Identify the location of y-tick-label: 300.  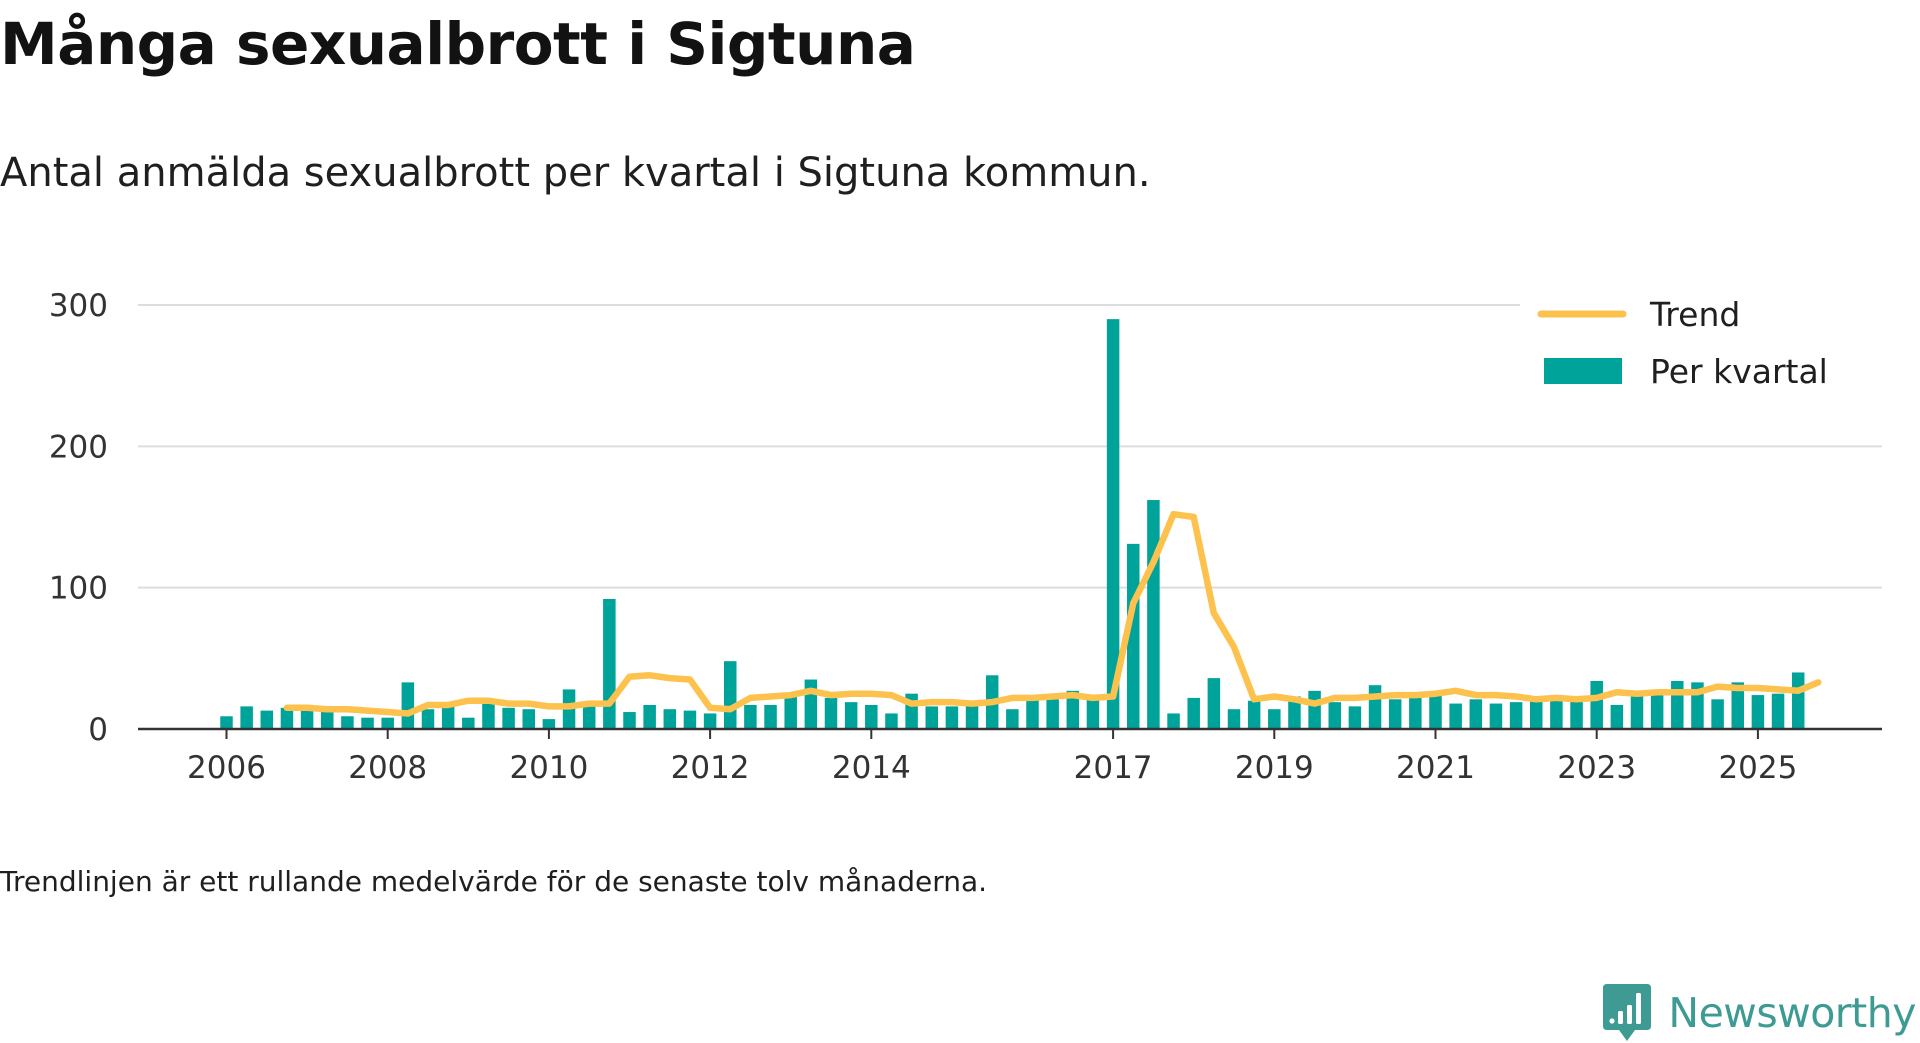
(78, 306).